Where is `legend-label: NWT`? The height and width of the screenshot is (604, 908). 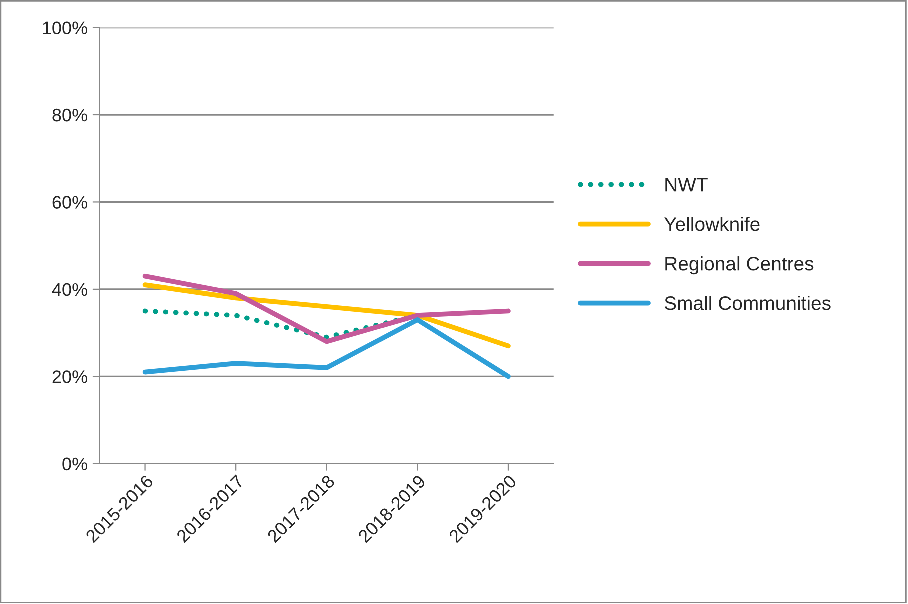 legend-label: NWT is located at coordinates (687, 185).